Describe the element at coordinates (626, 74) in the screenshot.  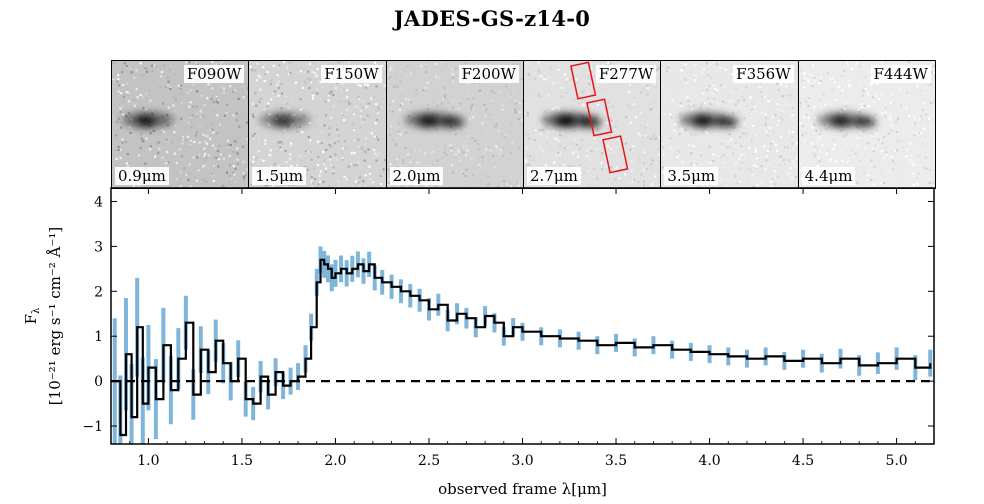
I see `stamp-filter-label: F277W` at that location.